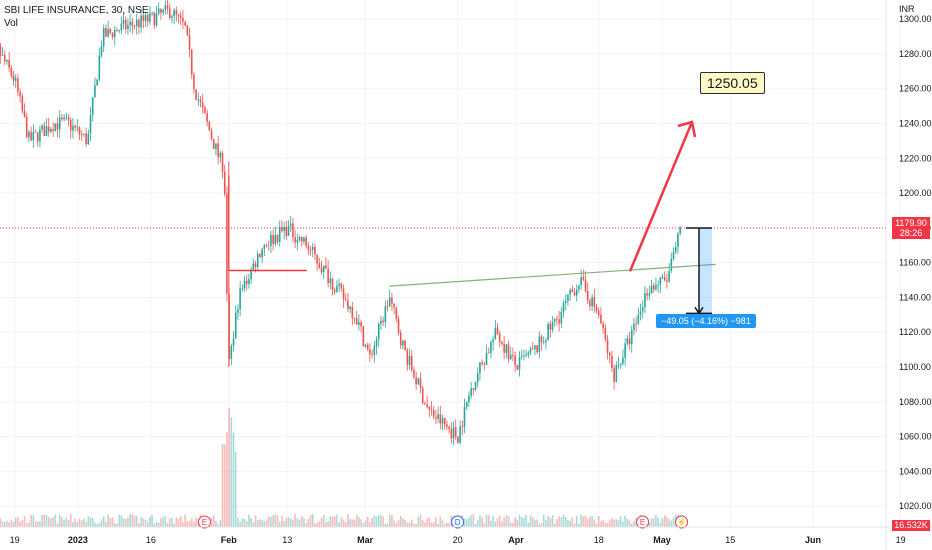 Image resolution: width=932 pixels, height=550 pixels. What do you see at coordinates (76, 10) in the screenshot?
I see `symbol-title: SBI LIFE INSURANCE, 30, NSE` at bounding box center [76, 10].